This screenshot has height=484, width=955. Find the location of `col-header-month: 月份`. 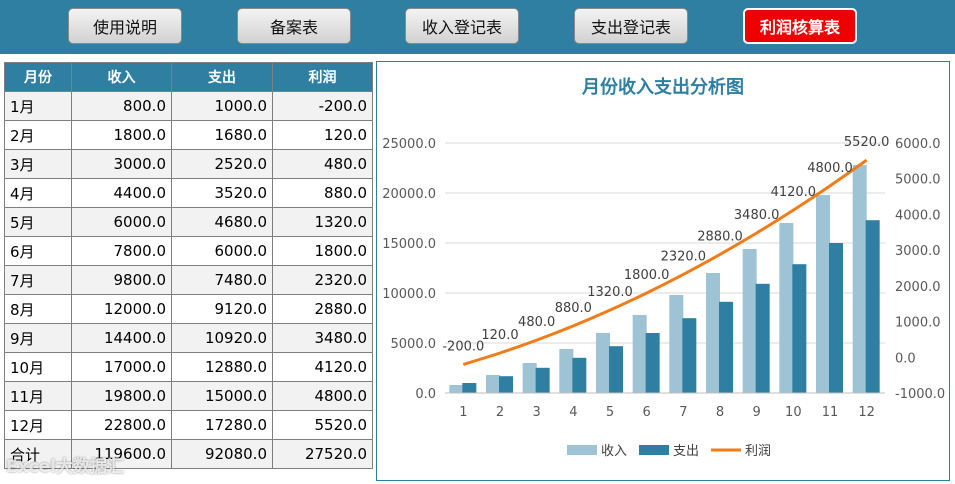

col-header-month: 月份 is located at coordinates (38, 77).